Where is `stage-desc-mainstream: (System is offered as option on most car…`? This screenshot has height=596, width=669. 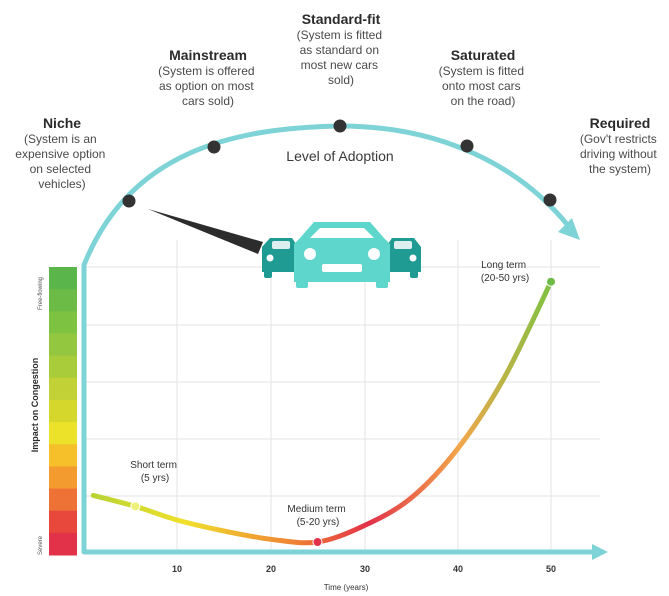 stage-desc-mainstream: (System is offered as option on most car… is located at coordinates (208, 86).